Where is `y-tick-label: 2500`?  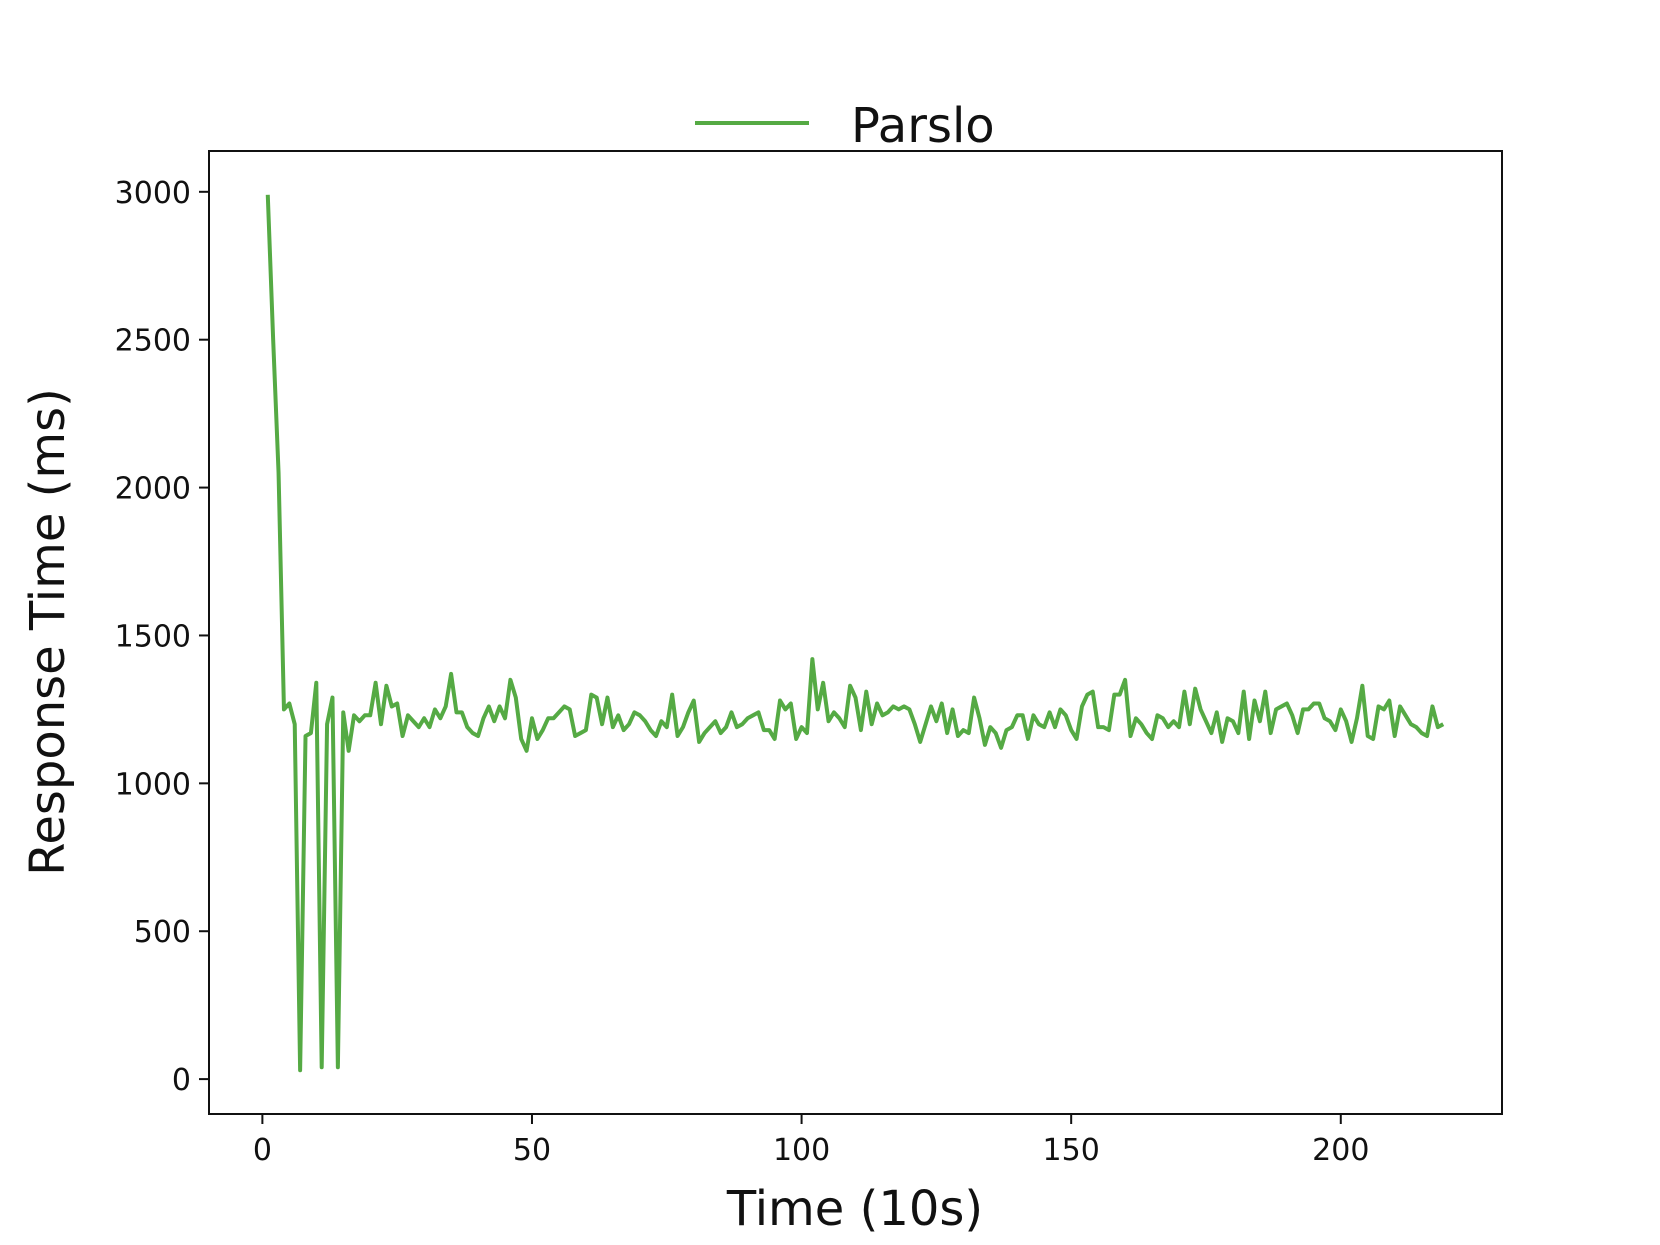
y-tick-label: 2500 is located at coordinates (153, 341).